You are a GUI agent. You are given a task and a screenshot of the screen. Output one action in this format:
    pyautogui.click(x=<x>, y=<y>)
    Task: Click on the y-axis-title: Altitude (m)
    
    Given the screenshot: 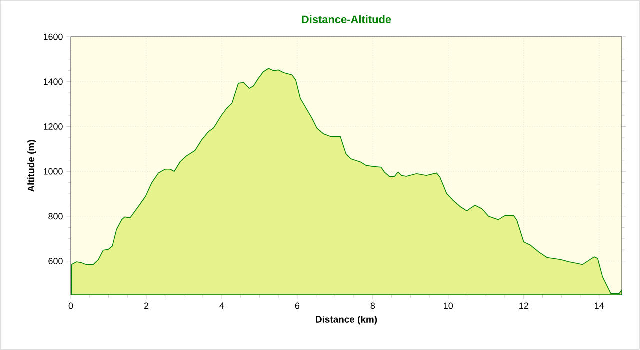 What is the action you would take?
    pyautogui.click(x=32, y=166)
    